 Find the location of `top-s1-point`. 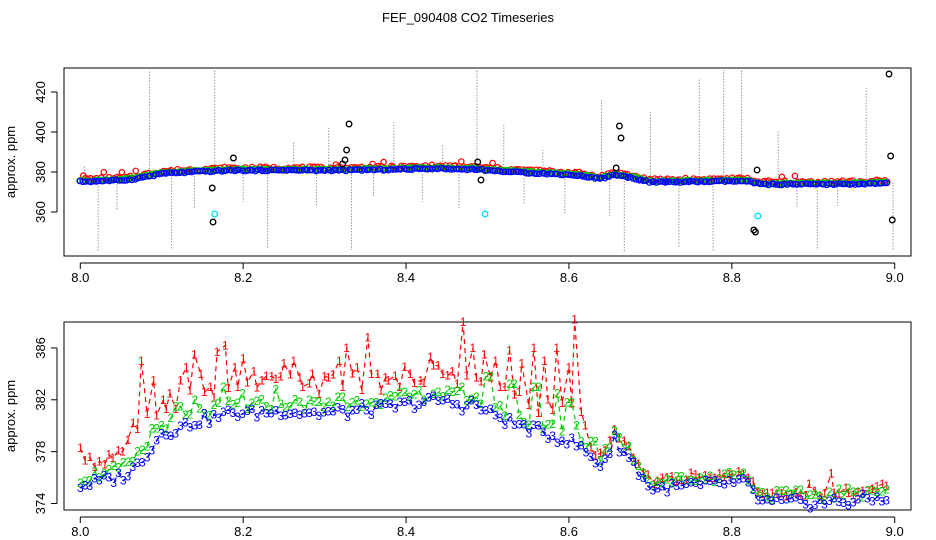

top-s1-point is located at coordinates (461, 161).